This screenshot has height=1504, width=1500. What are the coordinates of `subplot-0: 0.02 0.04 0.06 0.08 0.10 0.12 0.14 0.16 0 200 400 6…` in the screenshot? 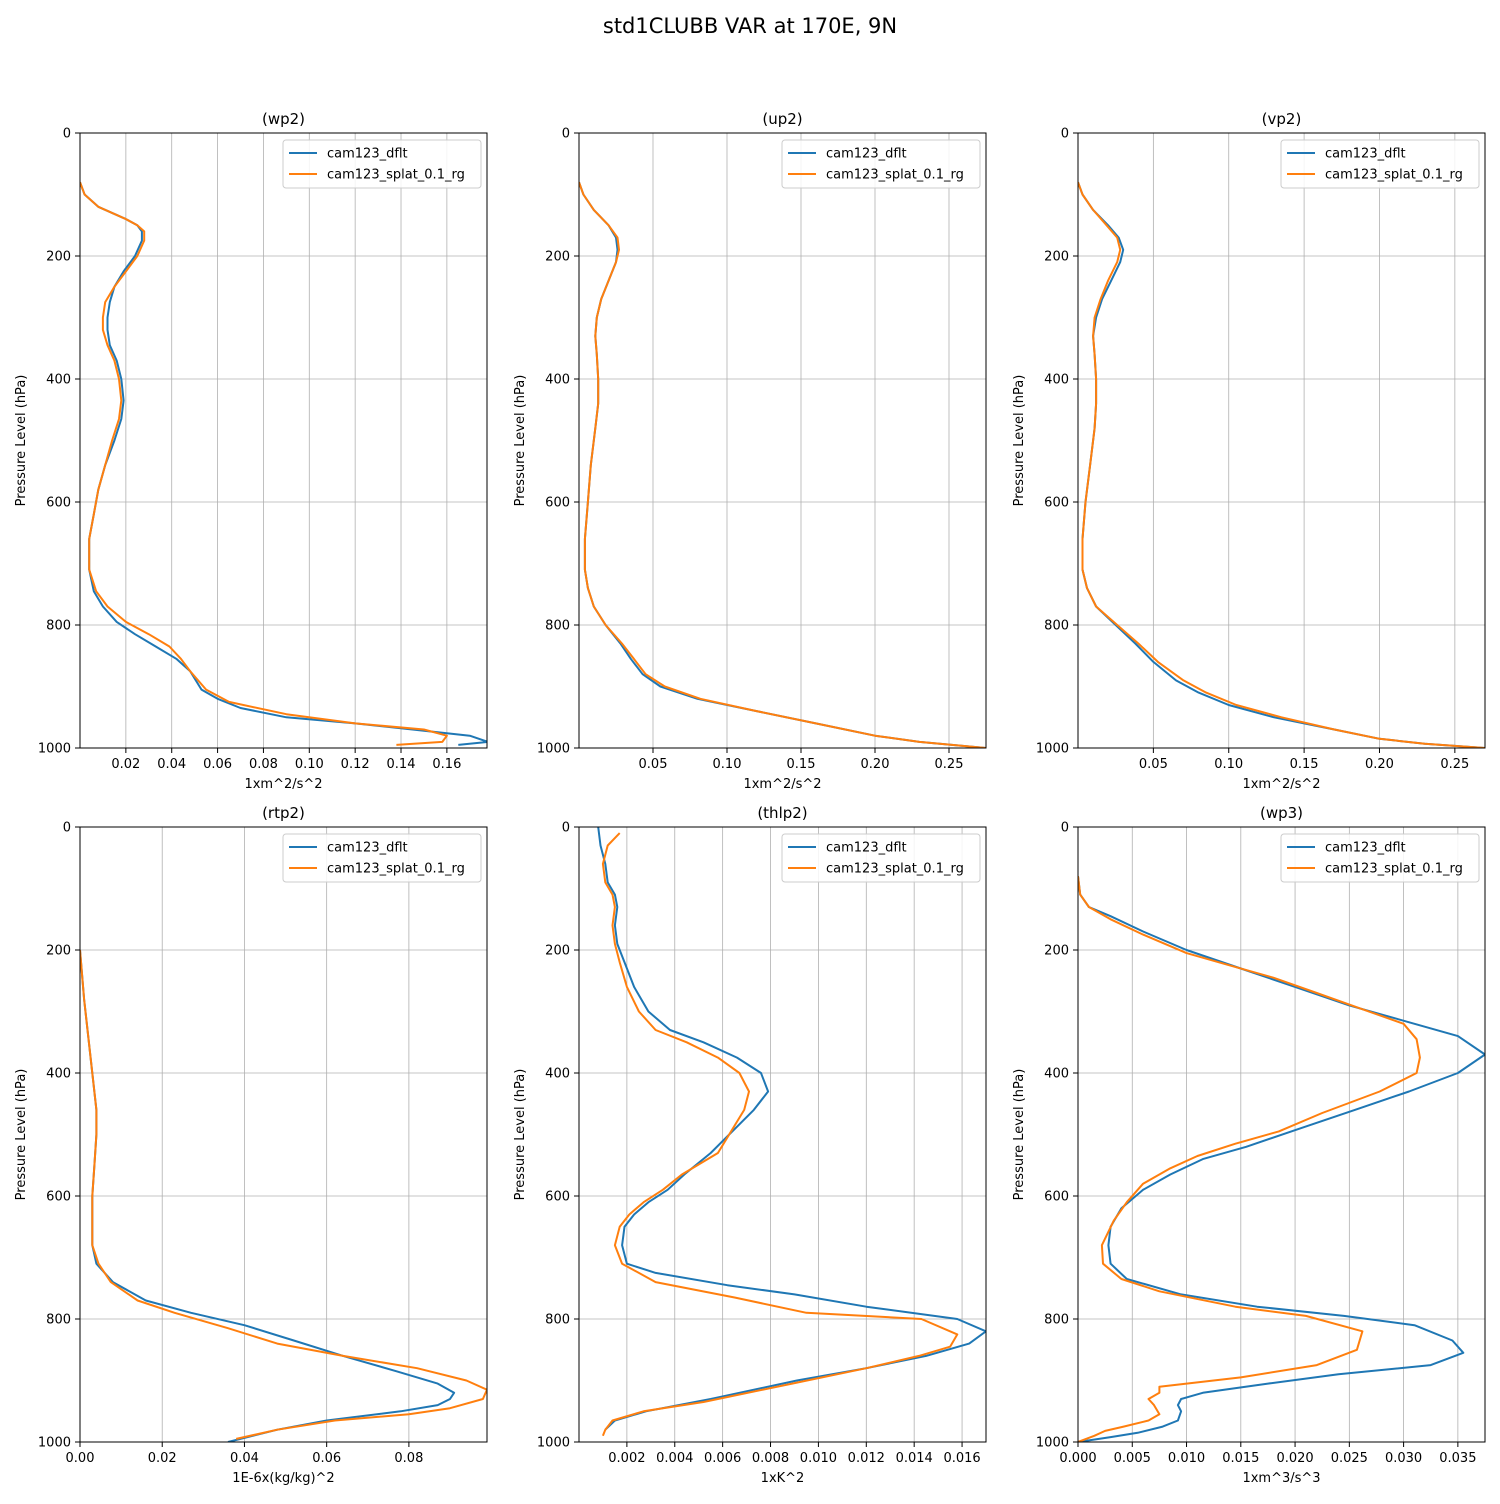 It's located at (251, 451).